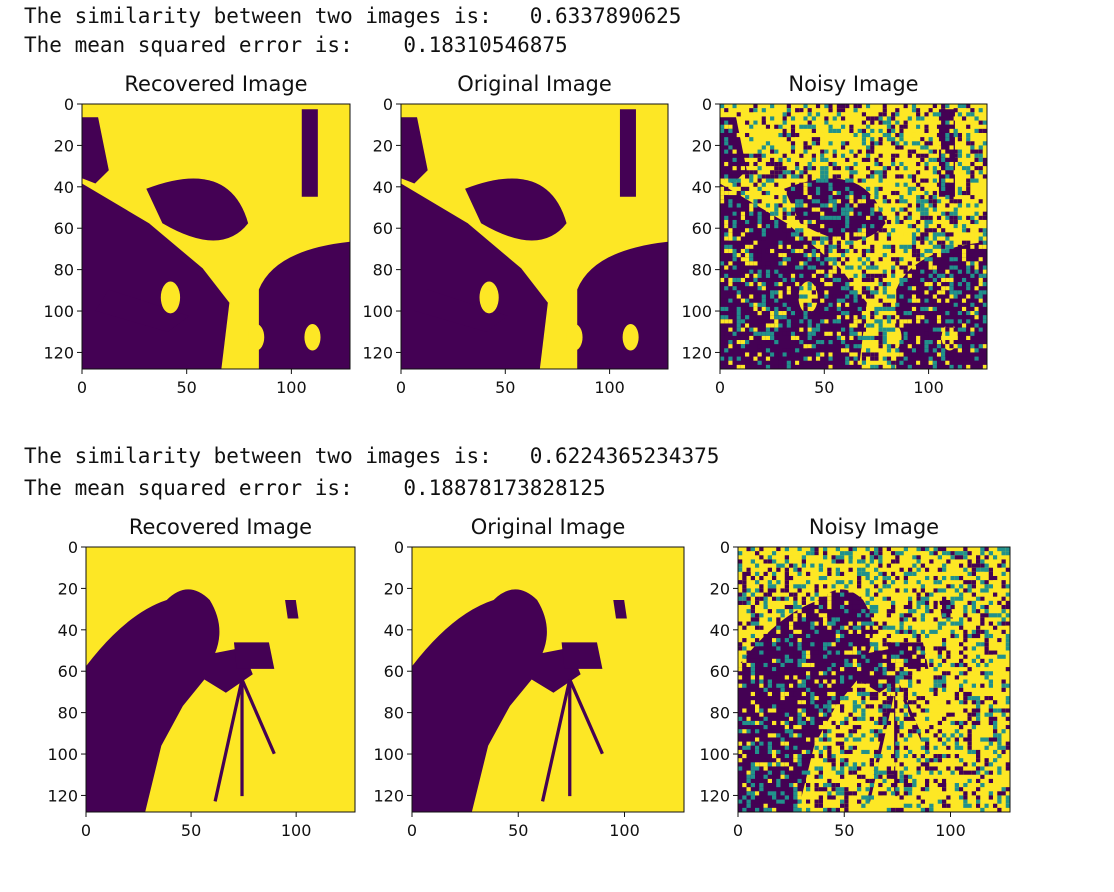 The width and height of the screenshot is (1114, 892). What do you see at coordinates (377, 352) in the screenshot?
I see `y-tick-label: 120` at bounding box center [377, 352].